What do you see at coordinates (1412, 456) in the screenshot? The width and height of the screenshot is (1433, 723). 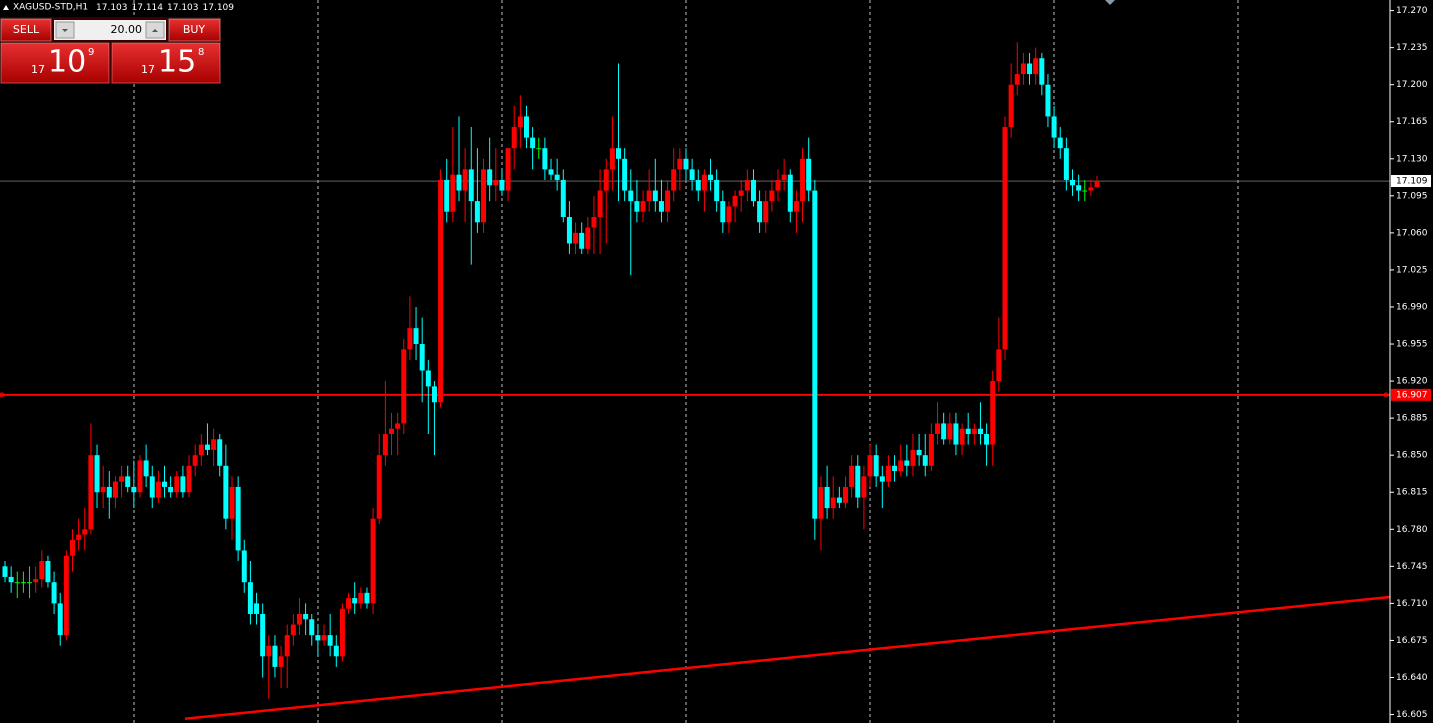 I see `y-tick-label: 16.850` at bounding box center [1412, 456].